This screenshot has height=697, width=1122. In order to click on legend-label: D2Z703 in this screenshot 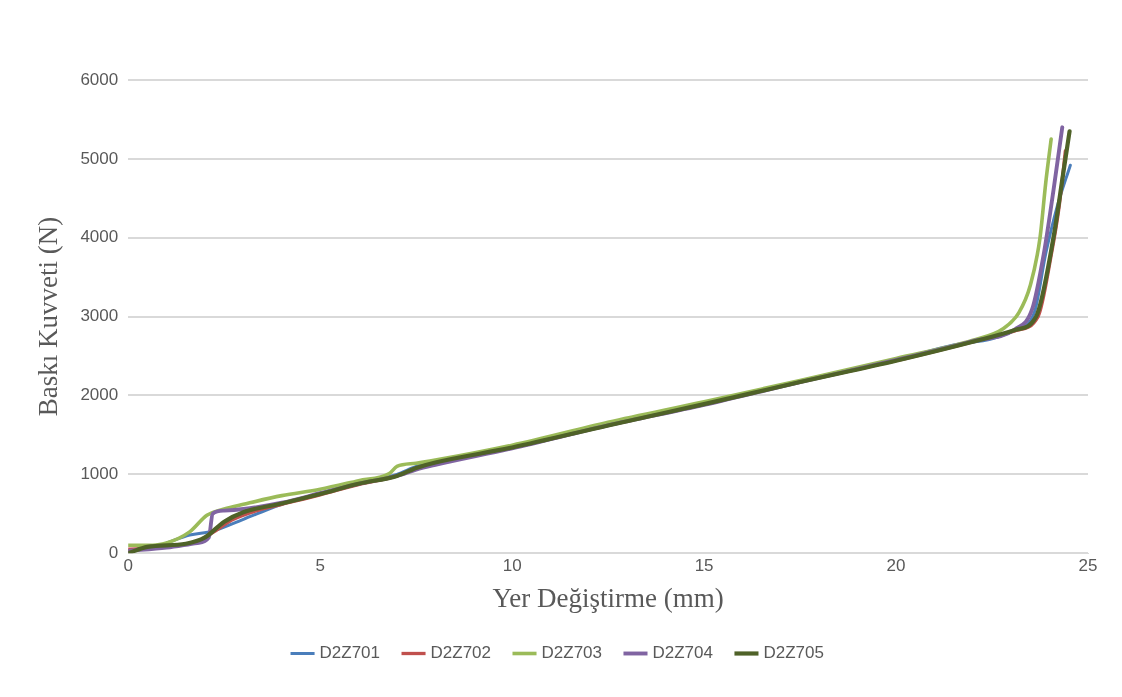, I will do `click(571, 653)`.